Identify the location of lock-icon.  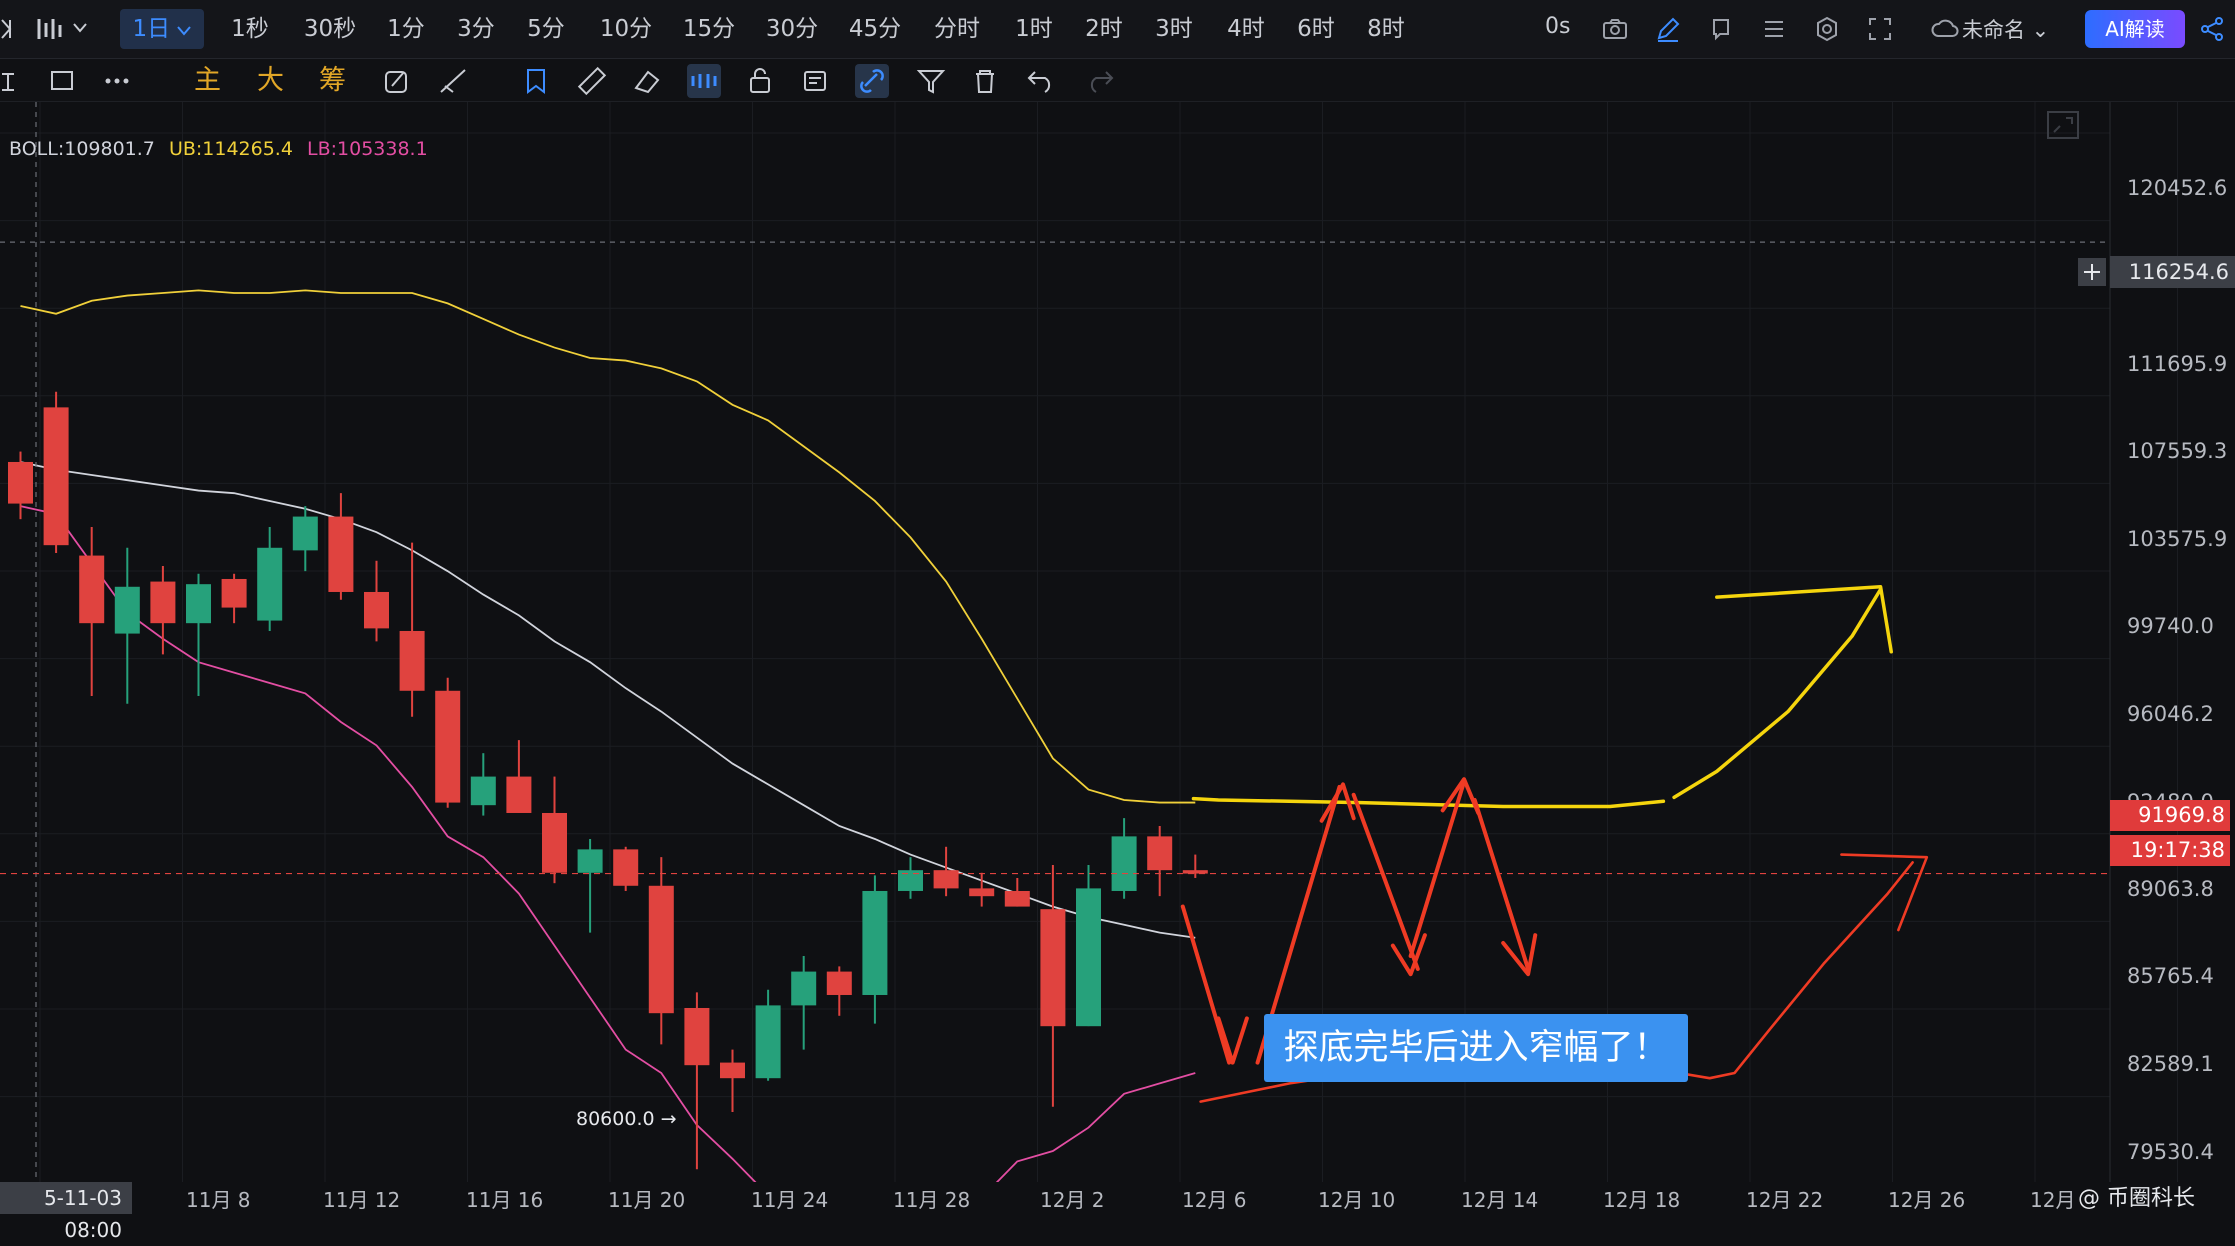
(760, 81).